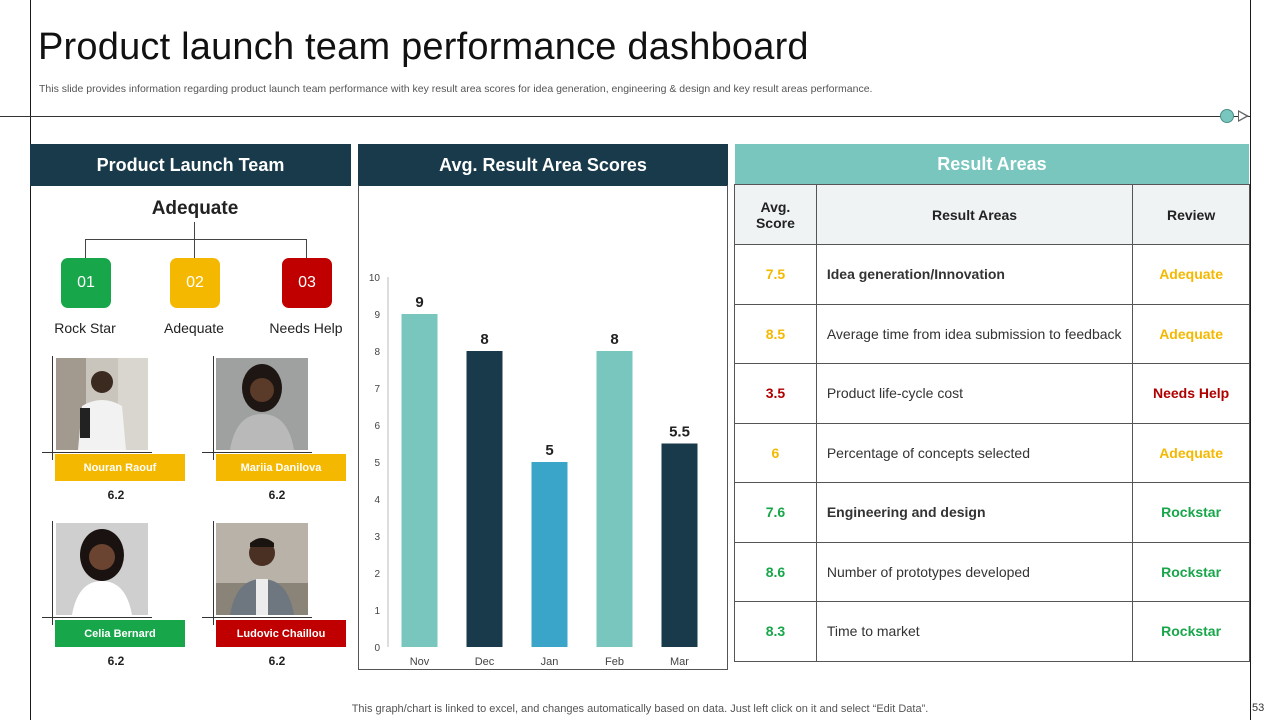 This screenshot has height=720, width=1280. What do you see at coordinates (679, 545) in the screenshot?
I see `bar-mar` at bounding box center [679, 545].